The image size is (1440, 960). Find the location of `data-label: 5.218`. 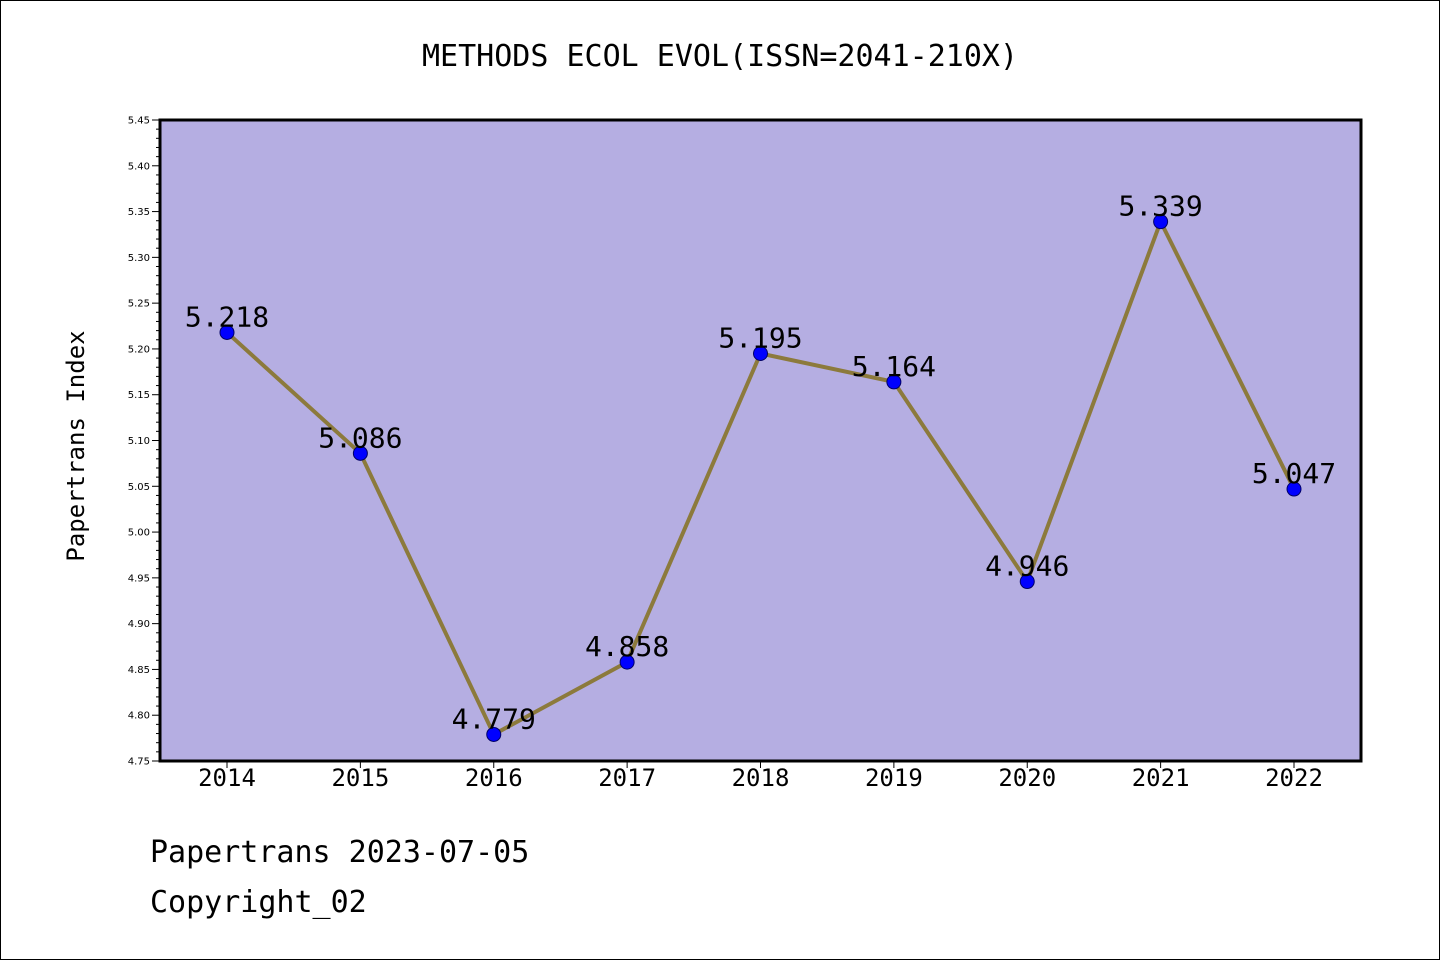

data-label: 5.218 is located at coordinates (227, 316).